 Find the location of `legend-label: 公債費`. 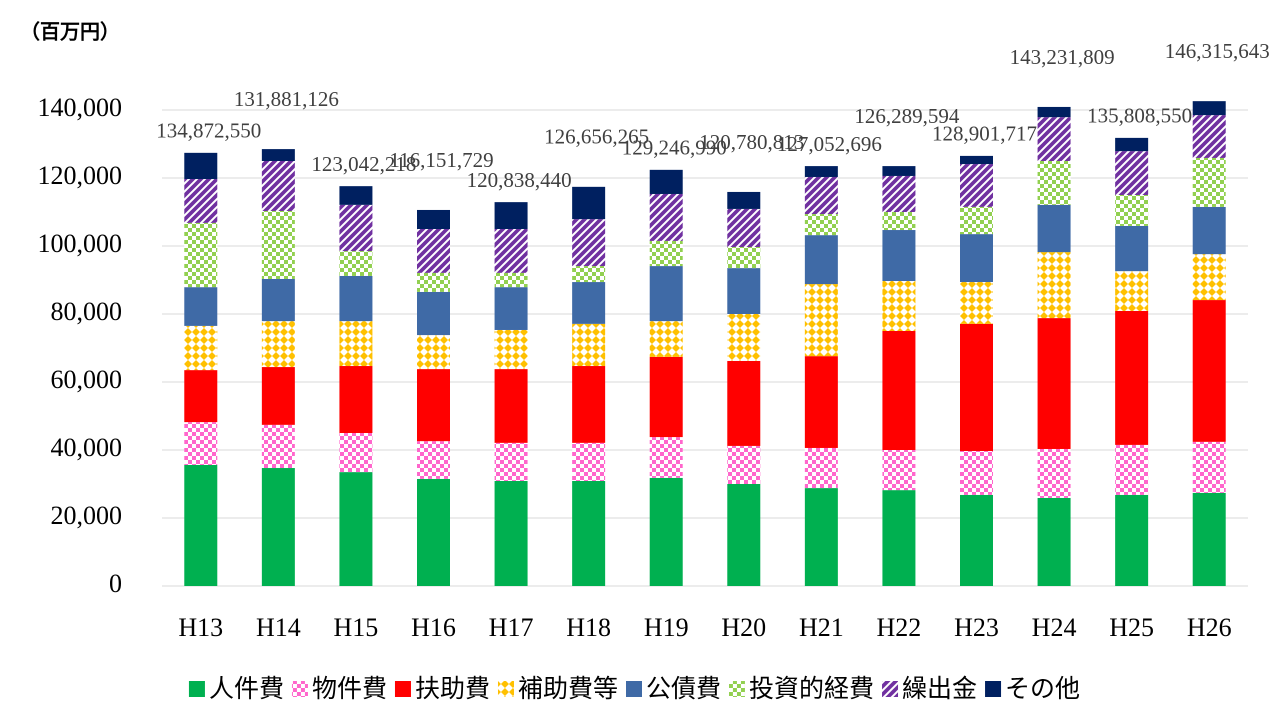

legend-label: 公債費 is located at coordinates (683, 688).